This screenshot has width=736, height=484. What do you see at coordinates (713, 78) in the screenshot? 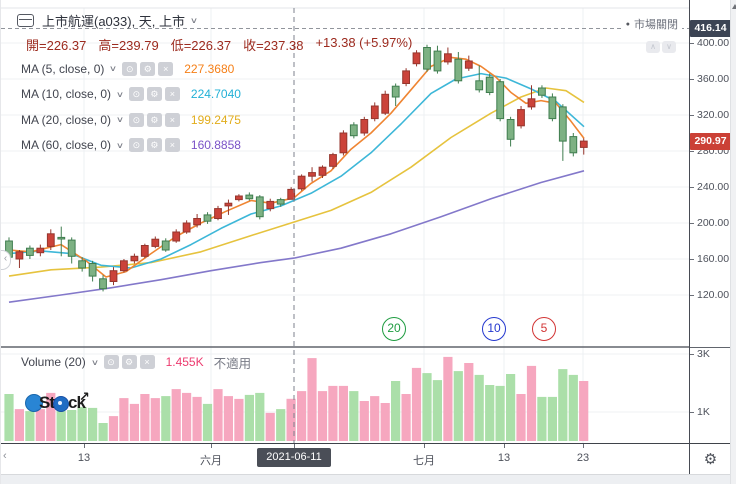
I see `price-tick-label: 360.00` at bounding box center [713, 78].